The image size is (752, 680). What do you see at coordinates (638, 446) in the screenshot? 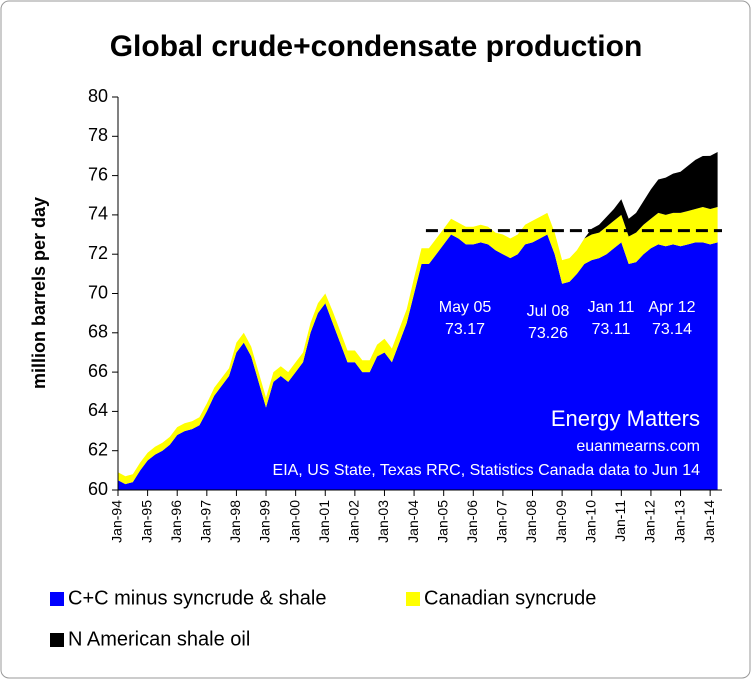
I see `watermark-line: euanmearns.com` at bounding box center [638, 446].